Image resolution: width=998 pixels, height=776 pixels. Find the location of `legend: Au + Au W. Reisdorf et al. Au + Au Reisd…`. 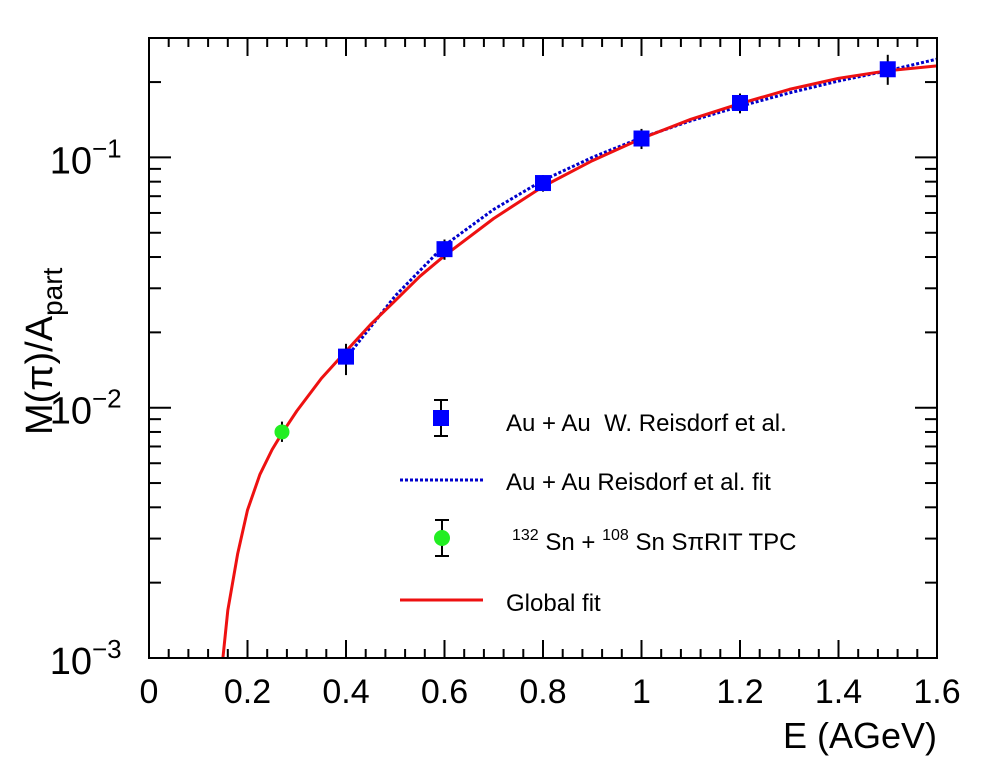

legend: Au + Au W. Reisdorf et al. Au + Au Reisd… is located at coordinates (598, 508).